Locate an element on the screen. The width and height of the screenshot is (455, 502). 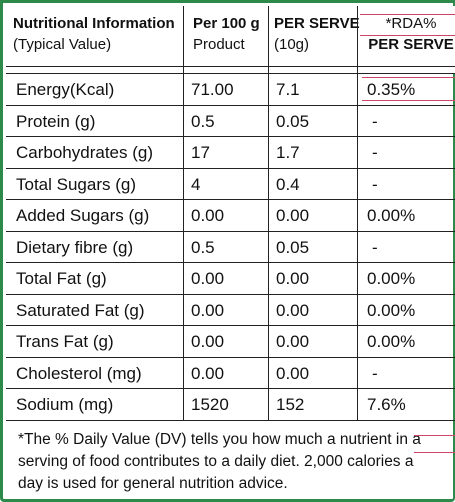
nutrient-name: Carbohydrates (g) is located at coordinates (85, 152).